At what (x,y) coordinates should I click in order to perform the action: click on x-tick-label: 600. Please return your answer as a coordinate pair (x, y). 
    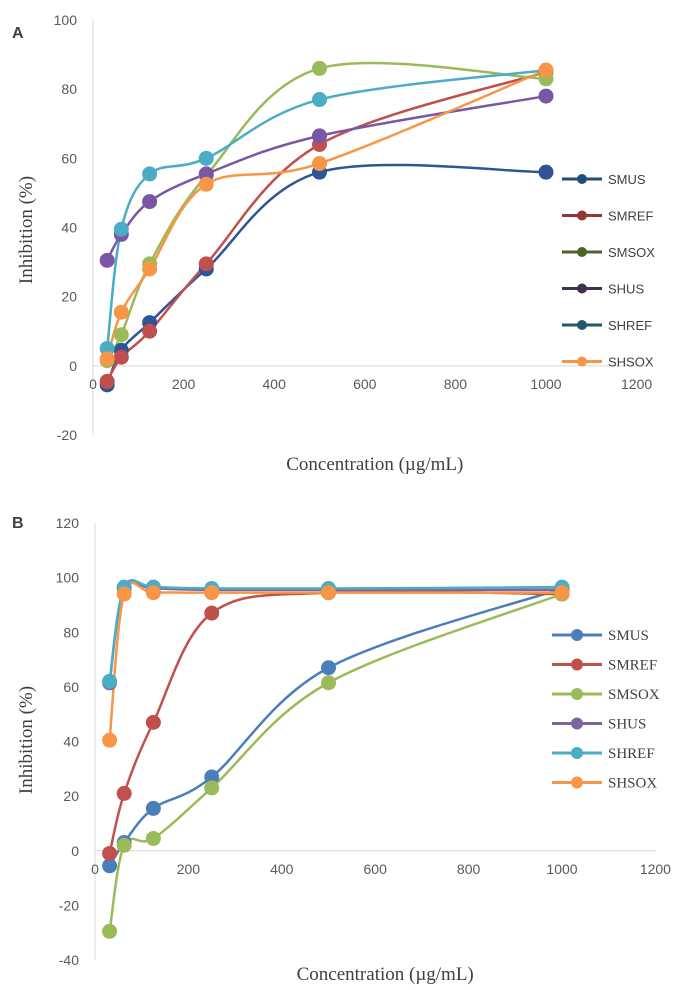
    Looking at the image, I should click on (365, 384).